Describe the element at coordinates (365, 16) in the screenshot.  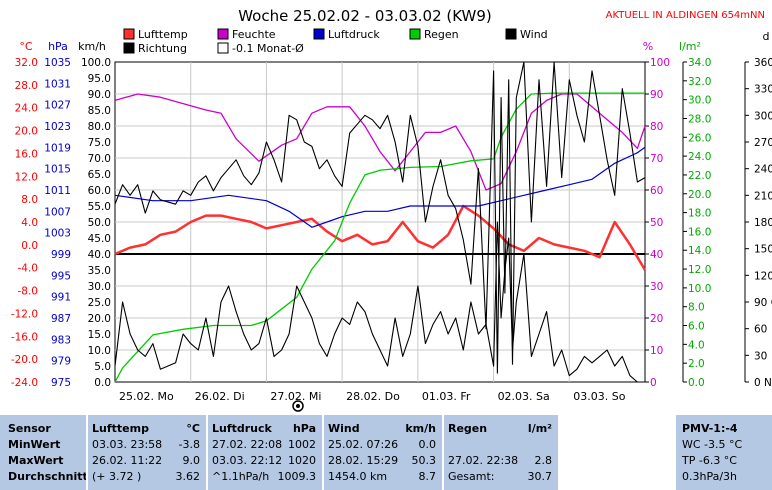
I see `chart-title: Woche 25.02.02 - 03.03.02 (KW9)` at that location.